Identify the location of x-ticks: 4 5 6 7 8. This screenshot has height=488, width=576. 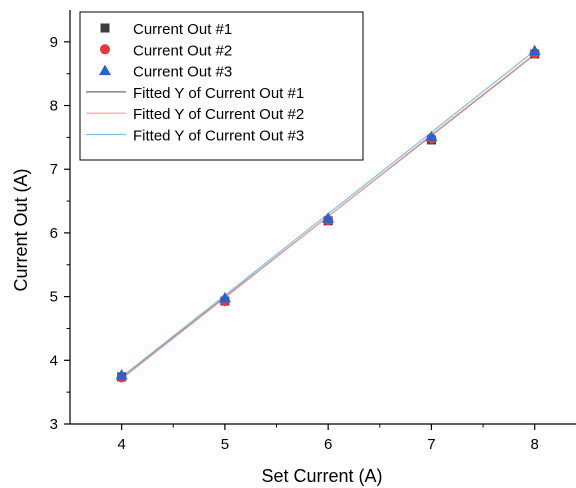
(328, 438).